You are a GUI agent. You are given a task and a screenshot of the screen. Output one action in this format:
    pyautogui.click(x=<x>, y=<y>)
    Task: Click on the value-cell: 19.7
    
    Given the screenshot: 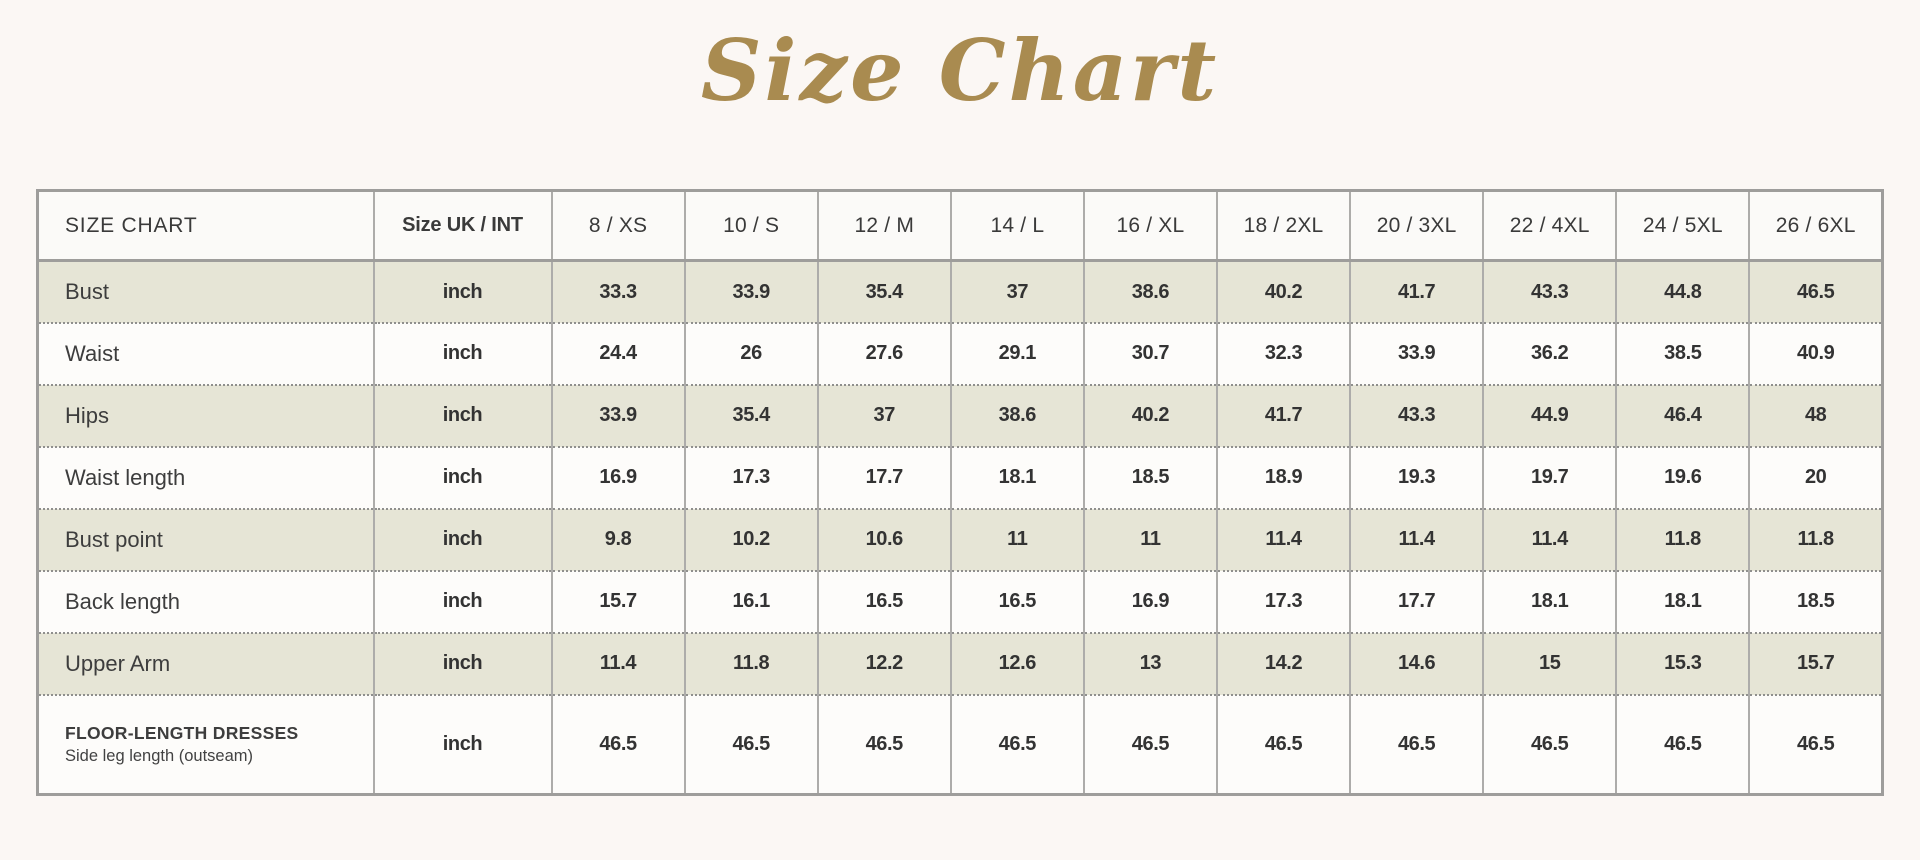 What is the action you would take?
    pyautogui.click(x=1550, y=477)
    